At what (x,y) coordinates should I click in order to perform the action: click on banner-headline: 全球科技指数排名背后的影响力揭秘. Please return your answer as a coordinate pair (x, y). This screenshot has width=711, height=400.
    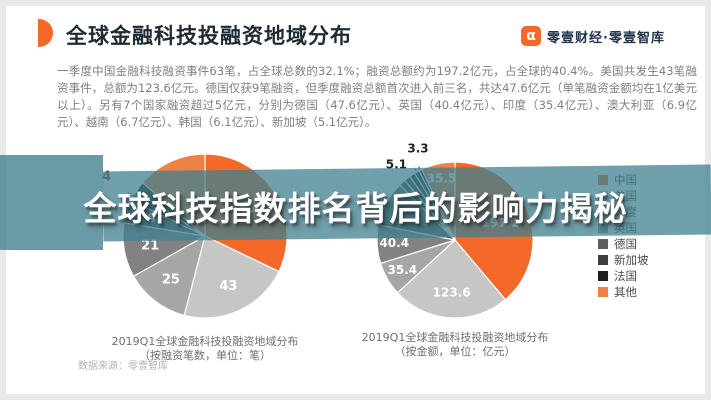
    Looking at the image, I should click on (355, 208).